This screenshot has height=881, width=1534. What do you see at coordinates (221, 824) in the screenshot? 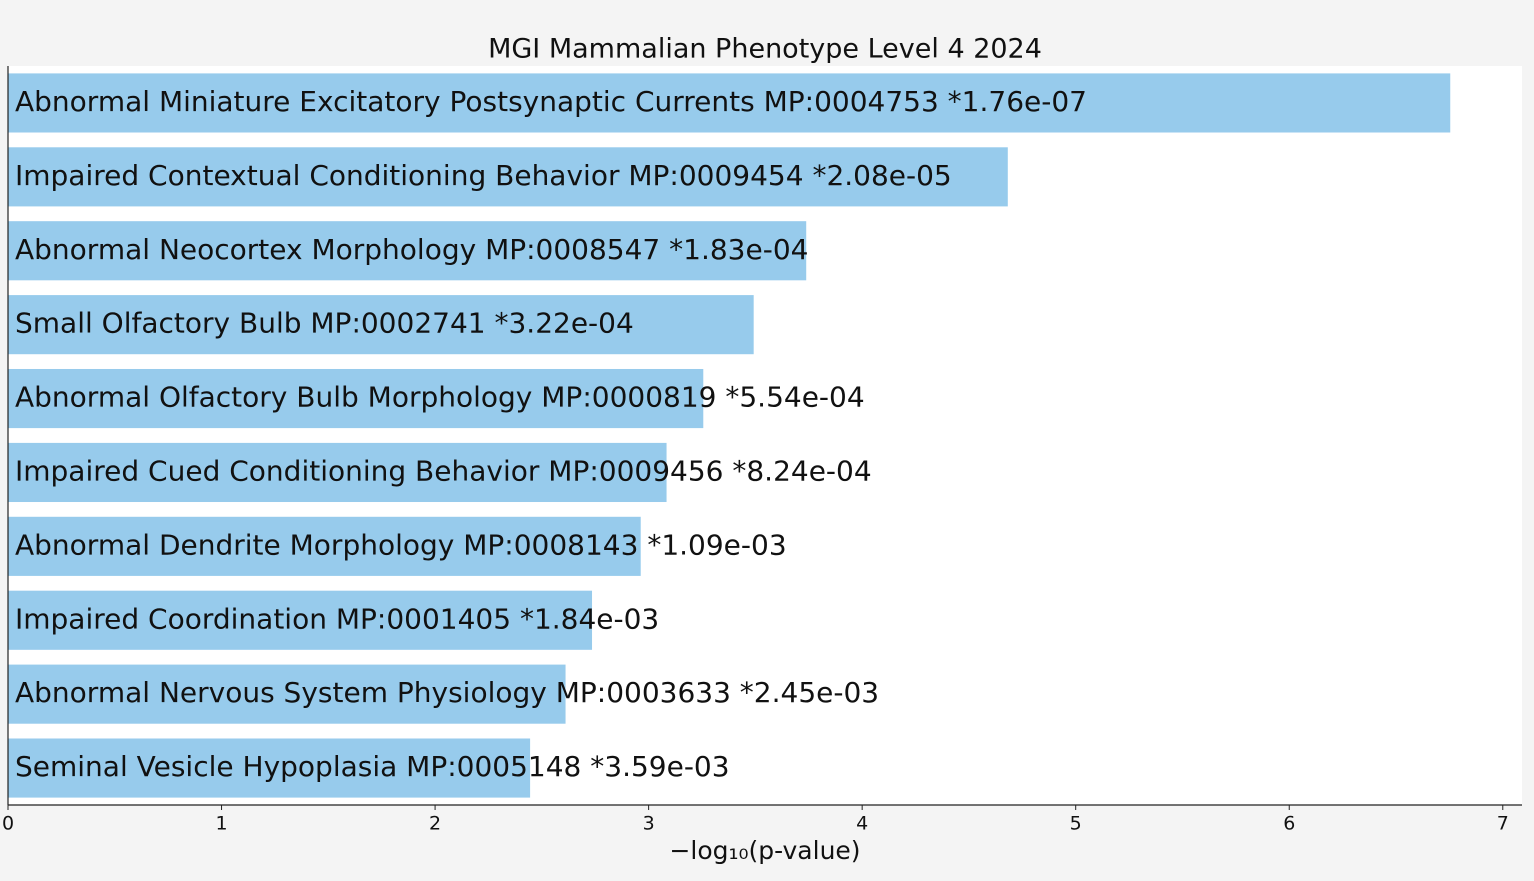
I see `x-tick-label: 1` at bounding box center [221, 824].